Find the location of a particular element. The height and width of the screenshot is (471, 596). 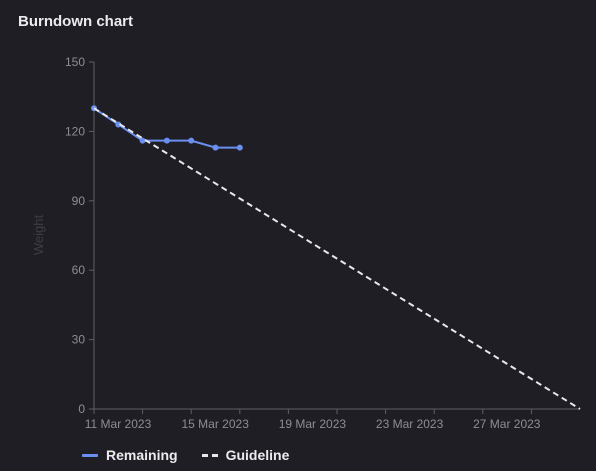

legend-item-remaining: Remaining is located at coordinates (130, 455).